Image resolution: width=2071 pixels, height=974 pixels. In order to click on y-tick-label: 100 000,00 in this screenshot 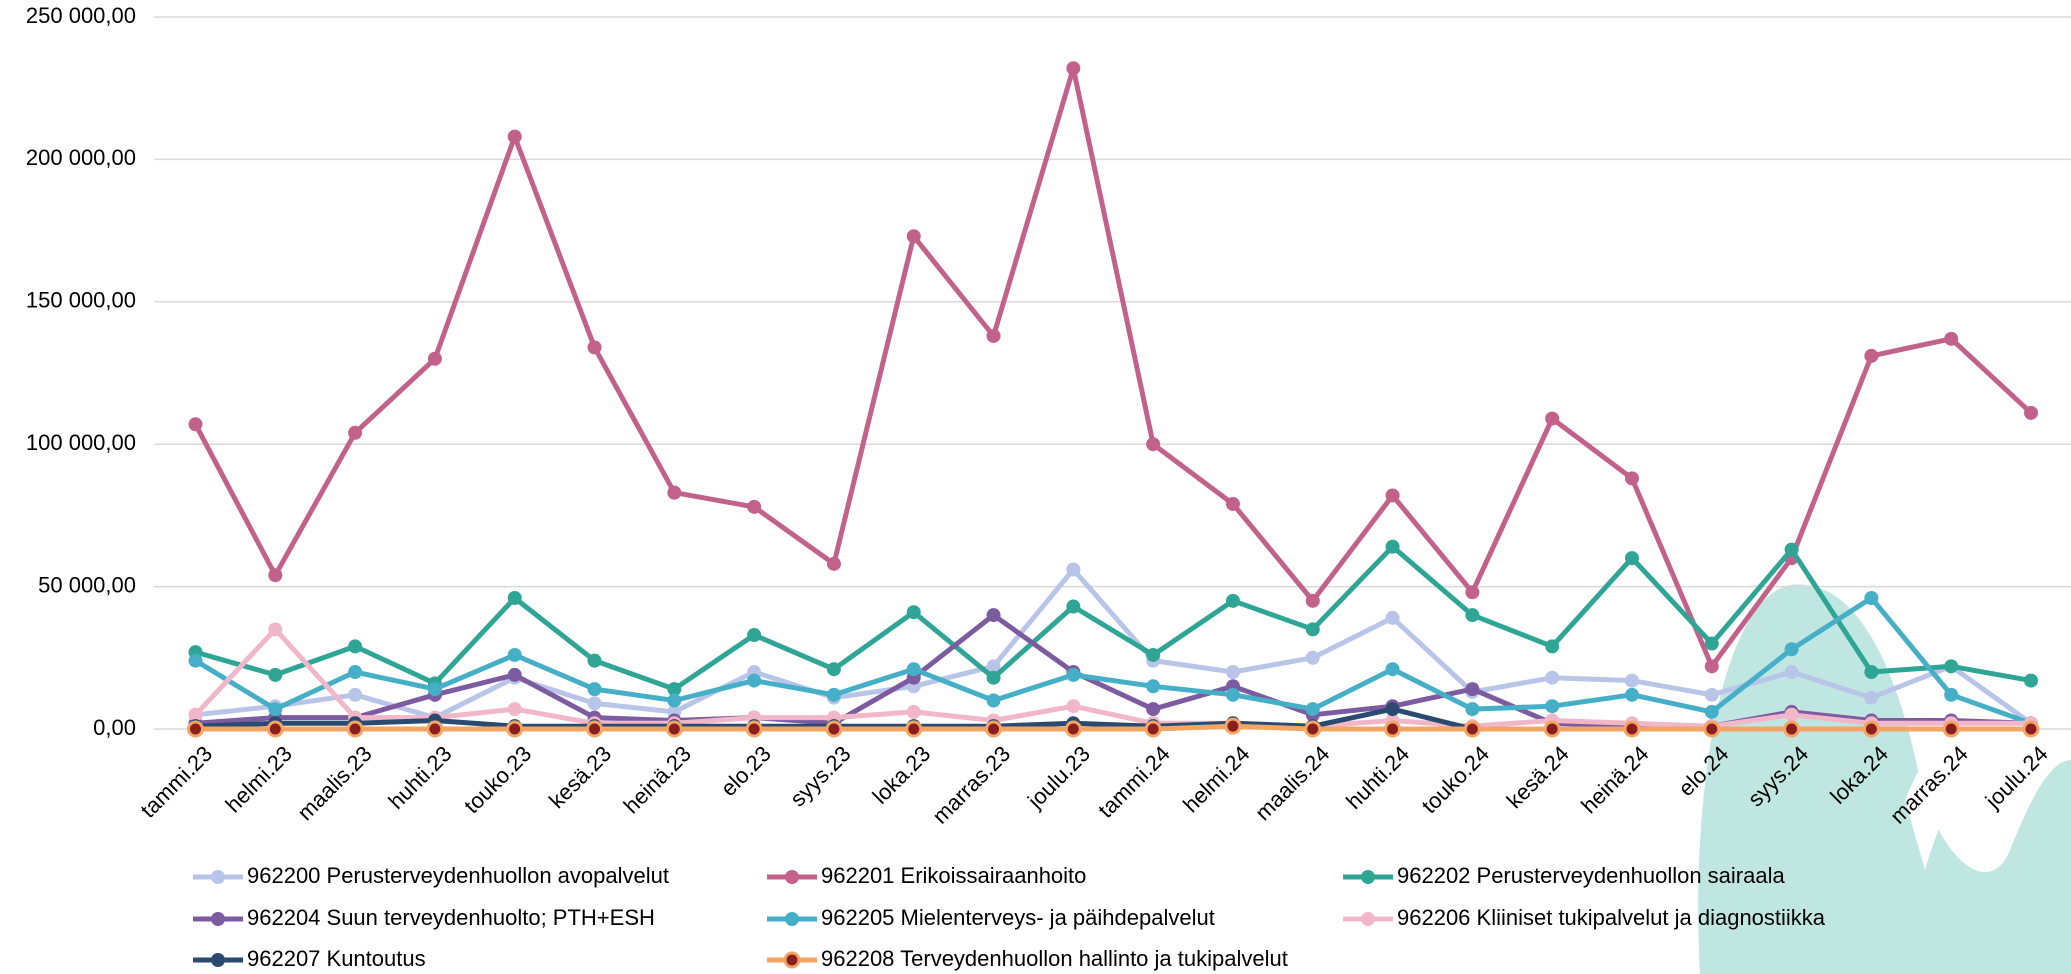, I will do `click(81, 442)`.